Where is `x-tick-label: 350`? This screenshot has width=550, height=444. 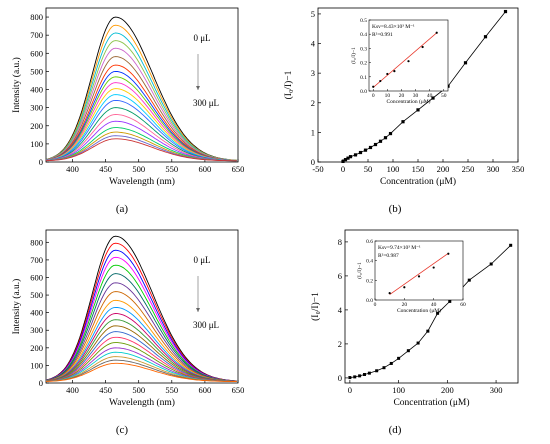 x-tick-label: 350 is located at coordinates (518, 169).